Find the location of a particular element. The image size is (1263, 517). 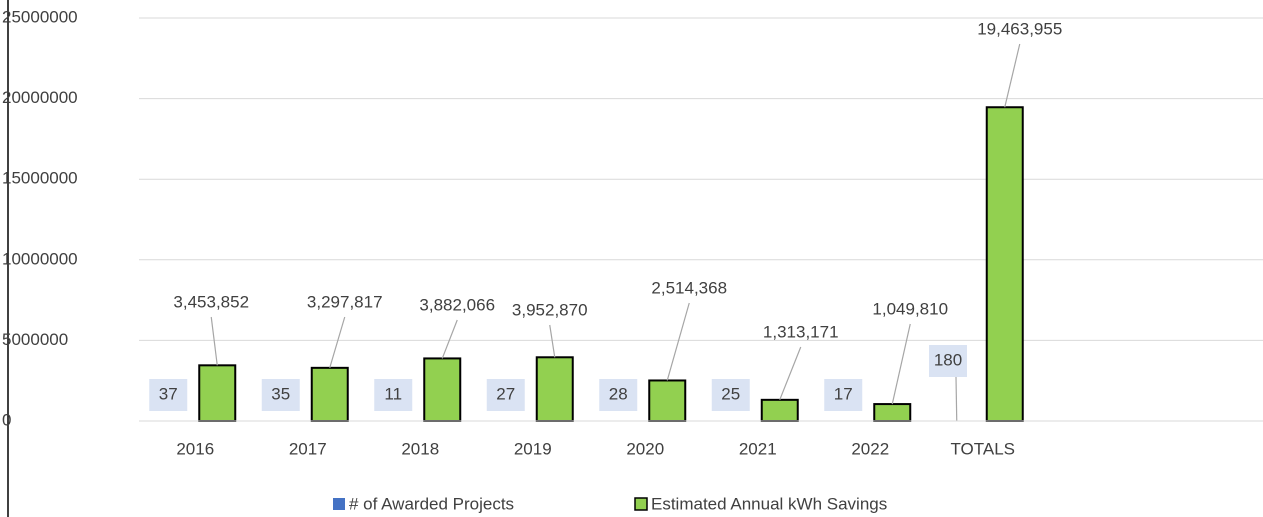

data-label: 3,882,066 is located at coordinates (457, 304).